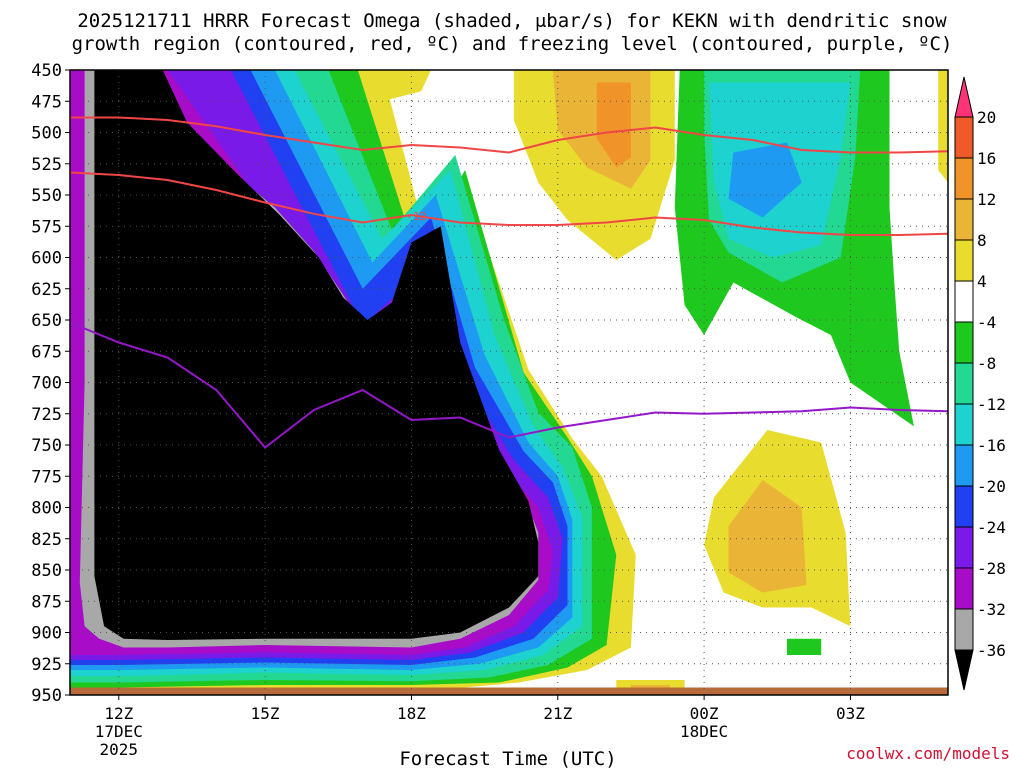  Describe the element at coordinates (991, 527) in the screenshot. I see `colorbar-tick-label: -24` at that location.